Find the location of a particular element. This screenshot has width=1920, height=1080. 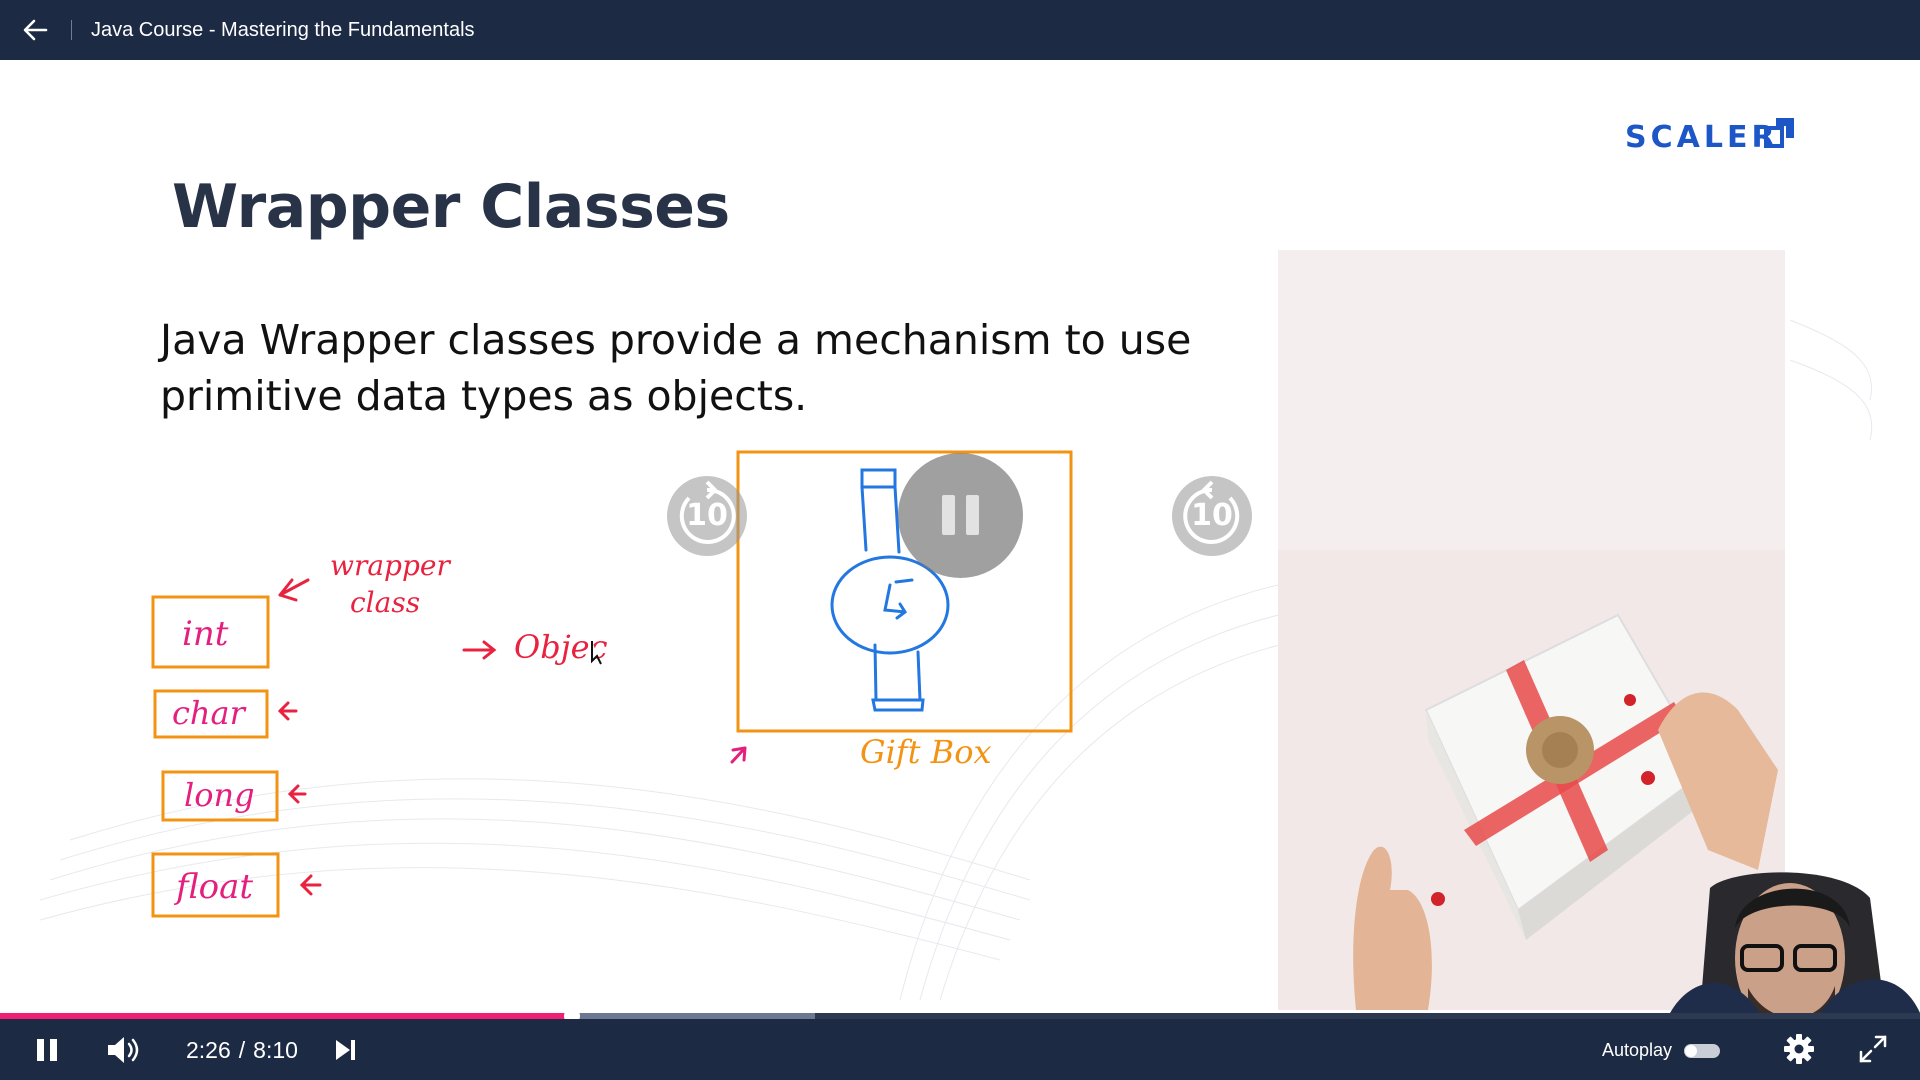

slide-title: Wrapper Classes is located at coordinates (451, 207).